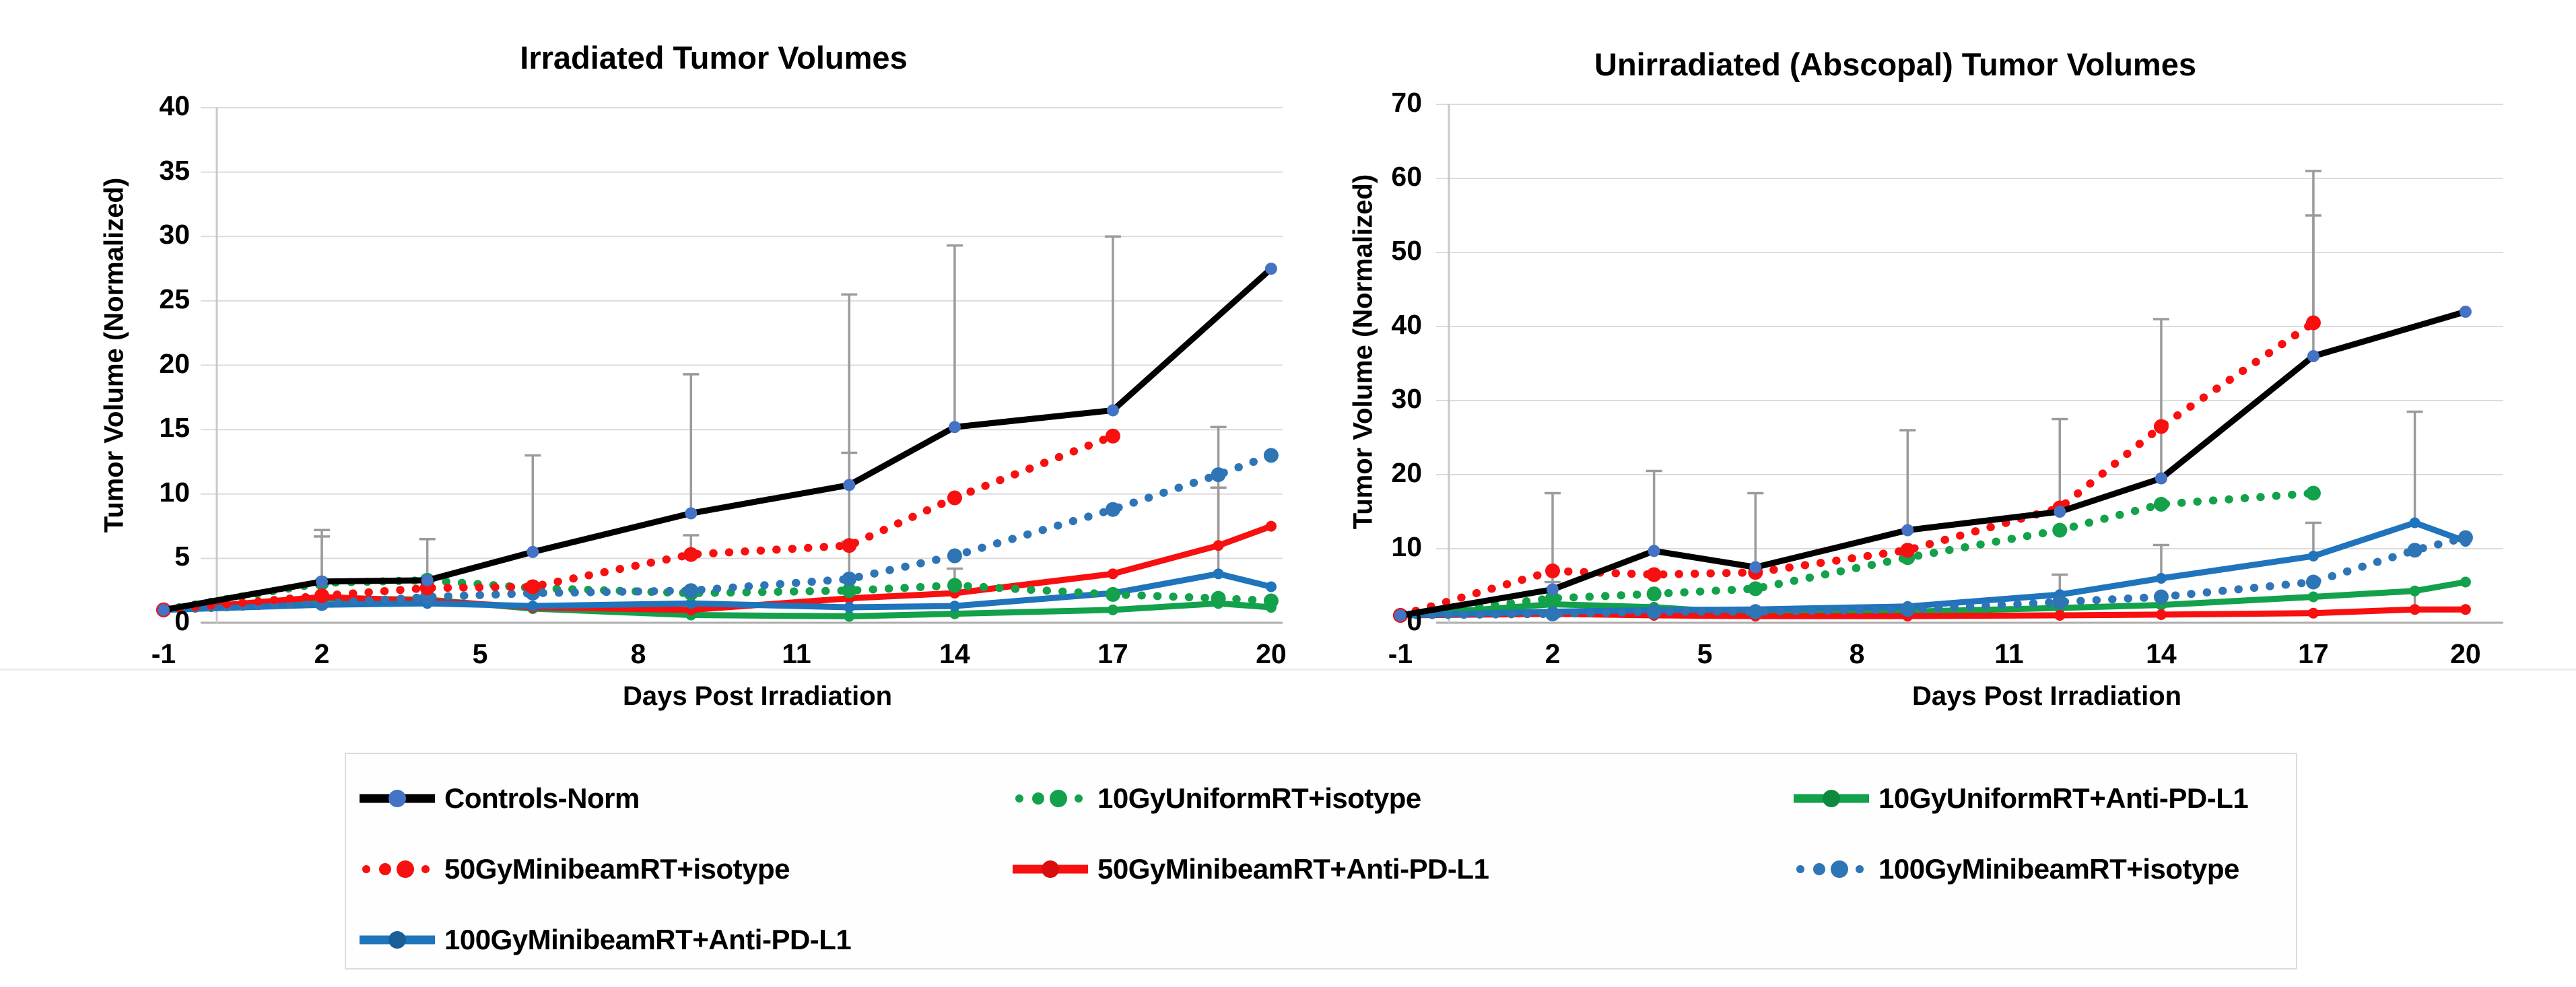 The image size is (2576, 987). I want to click on legend-label: 100GyMinibeamRT+Anti-PD-L1, so click(648, 939).